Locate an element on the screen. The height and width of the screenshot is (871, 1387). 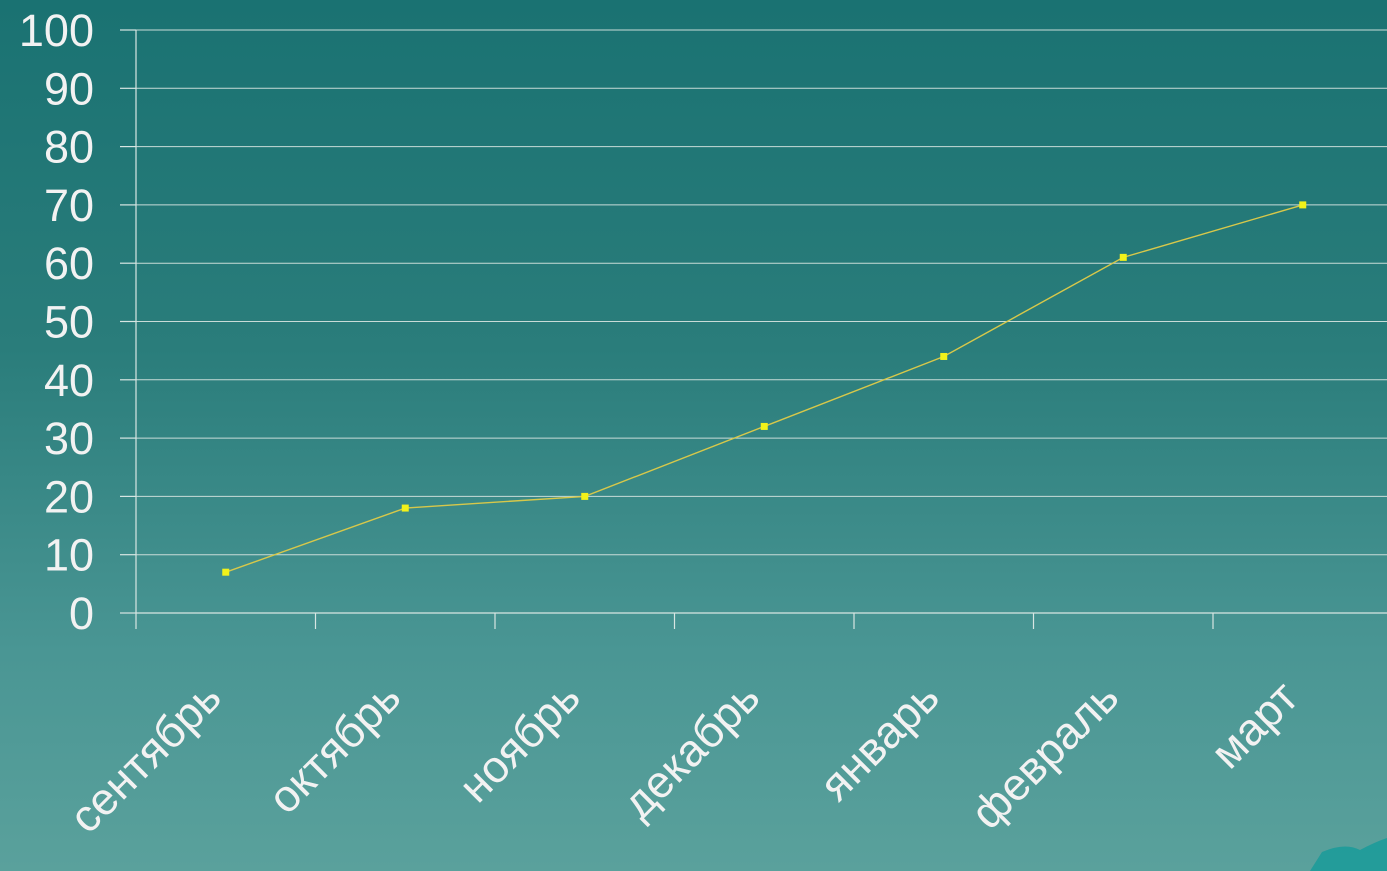
y-tick-labels: 0 10 20 30 40 50 60 70 80 90 100 is located at coordinates (56, 322).